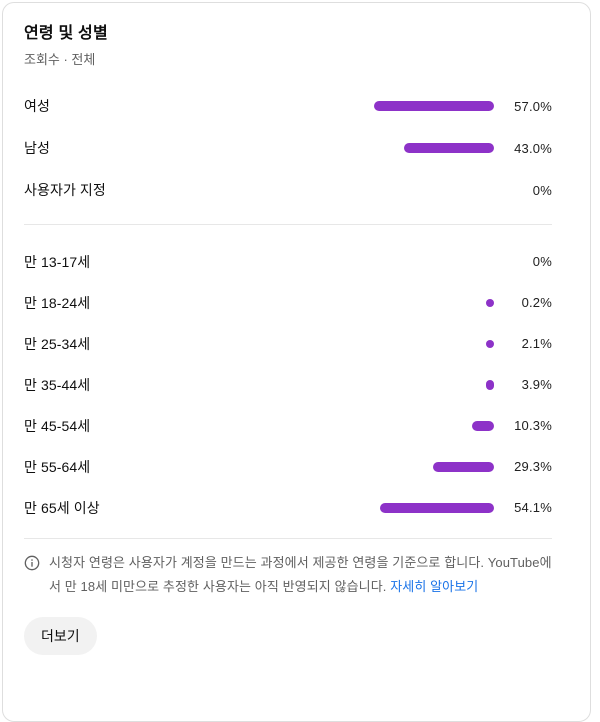 The width and height of the screenshot is (600, 722). I want to click on more-button: 더보기, so click(60, 636).